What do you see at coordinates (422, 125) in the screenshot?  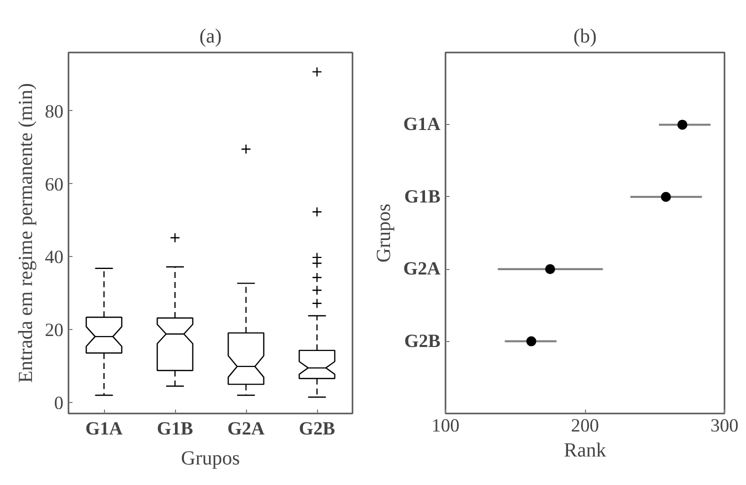 I see `y-tick-label: G1A` at bounding box center [422, 125].